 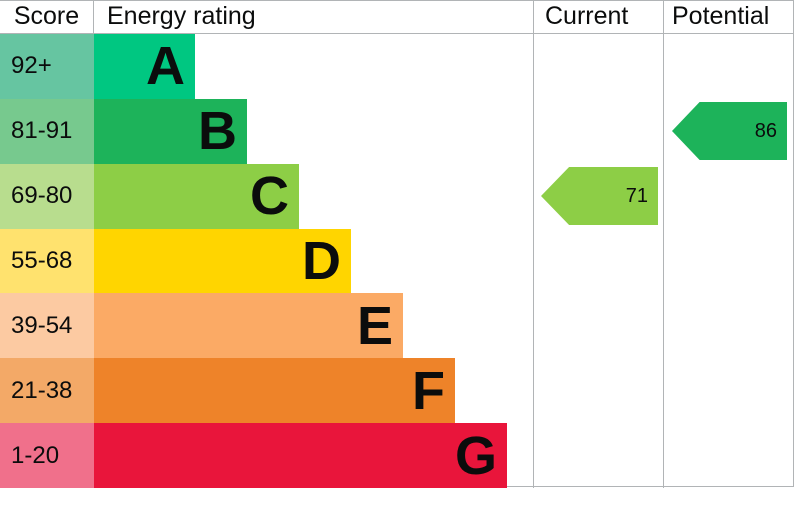 I want to click on band-score-range: 1-20, so click(x=47, y=456).